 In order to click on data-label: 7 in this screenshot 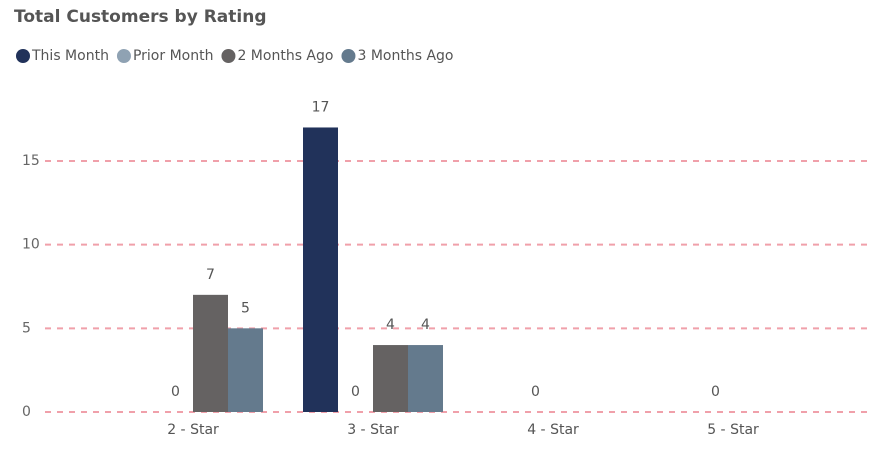, I will do `click(210, 275)`.